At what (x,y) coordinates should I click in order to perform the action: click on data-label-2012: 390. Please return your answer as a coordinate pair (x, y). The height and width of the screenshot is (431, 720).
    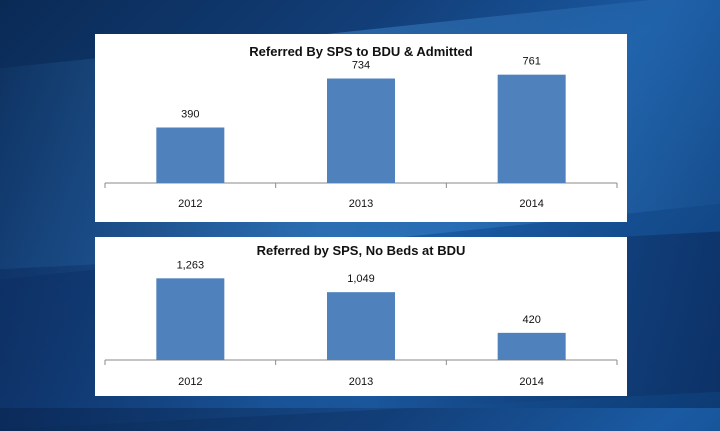
    Looking at the image, I should click on (190, 114).